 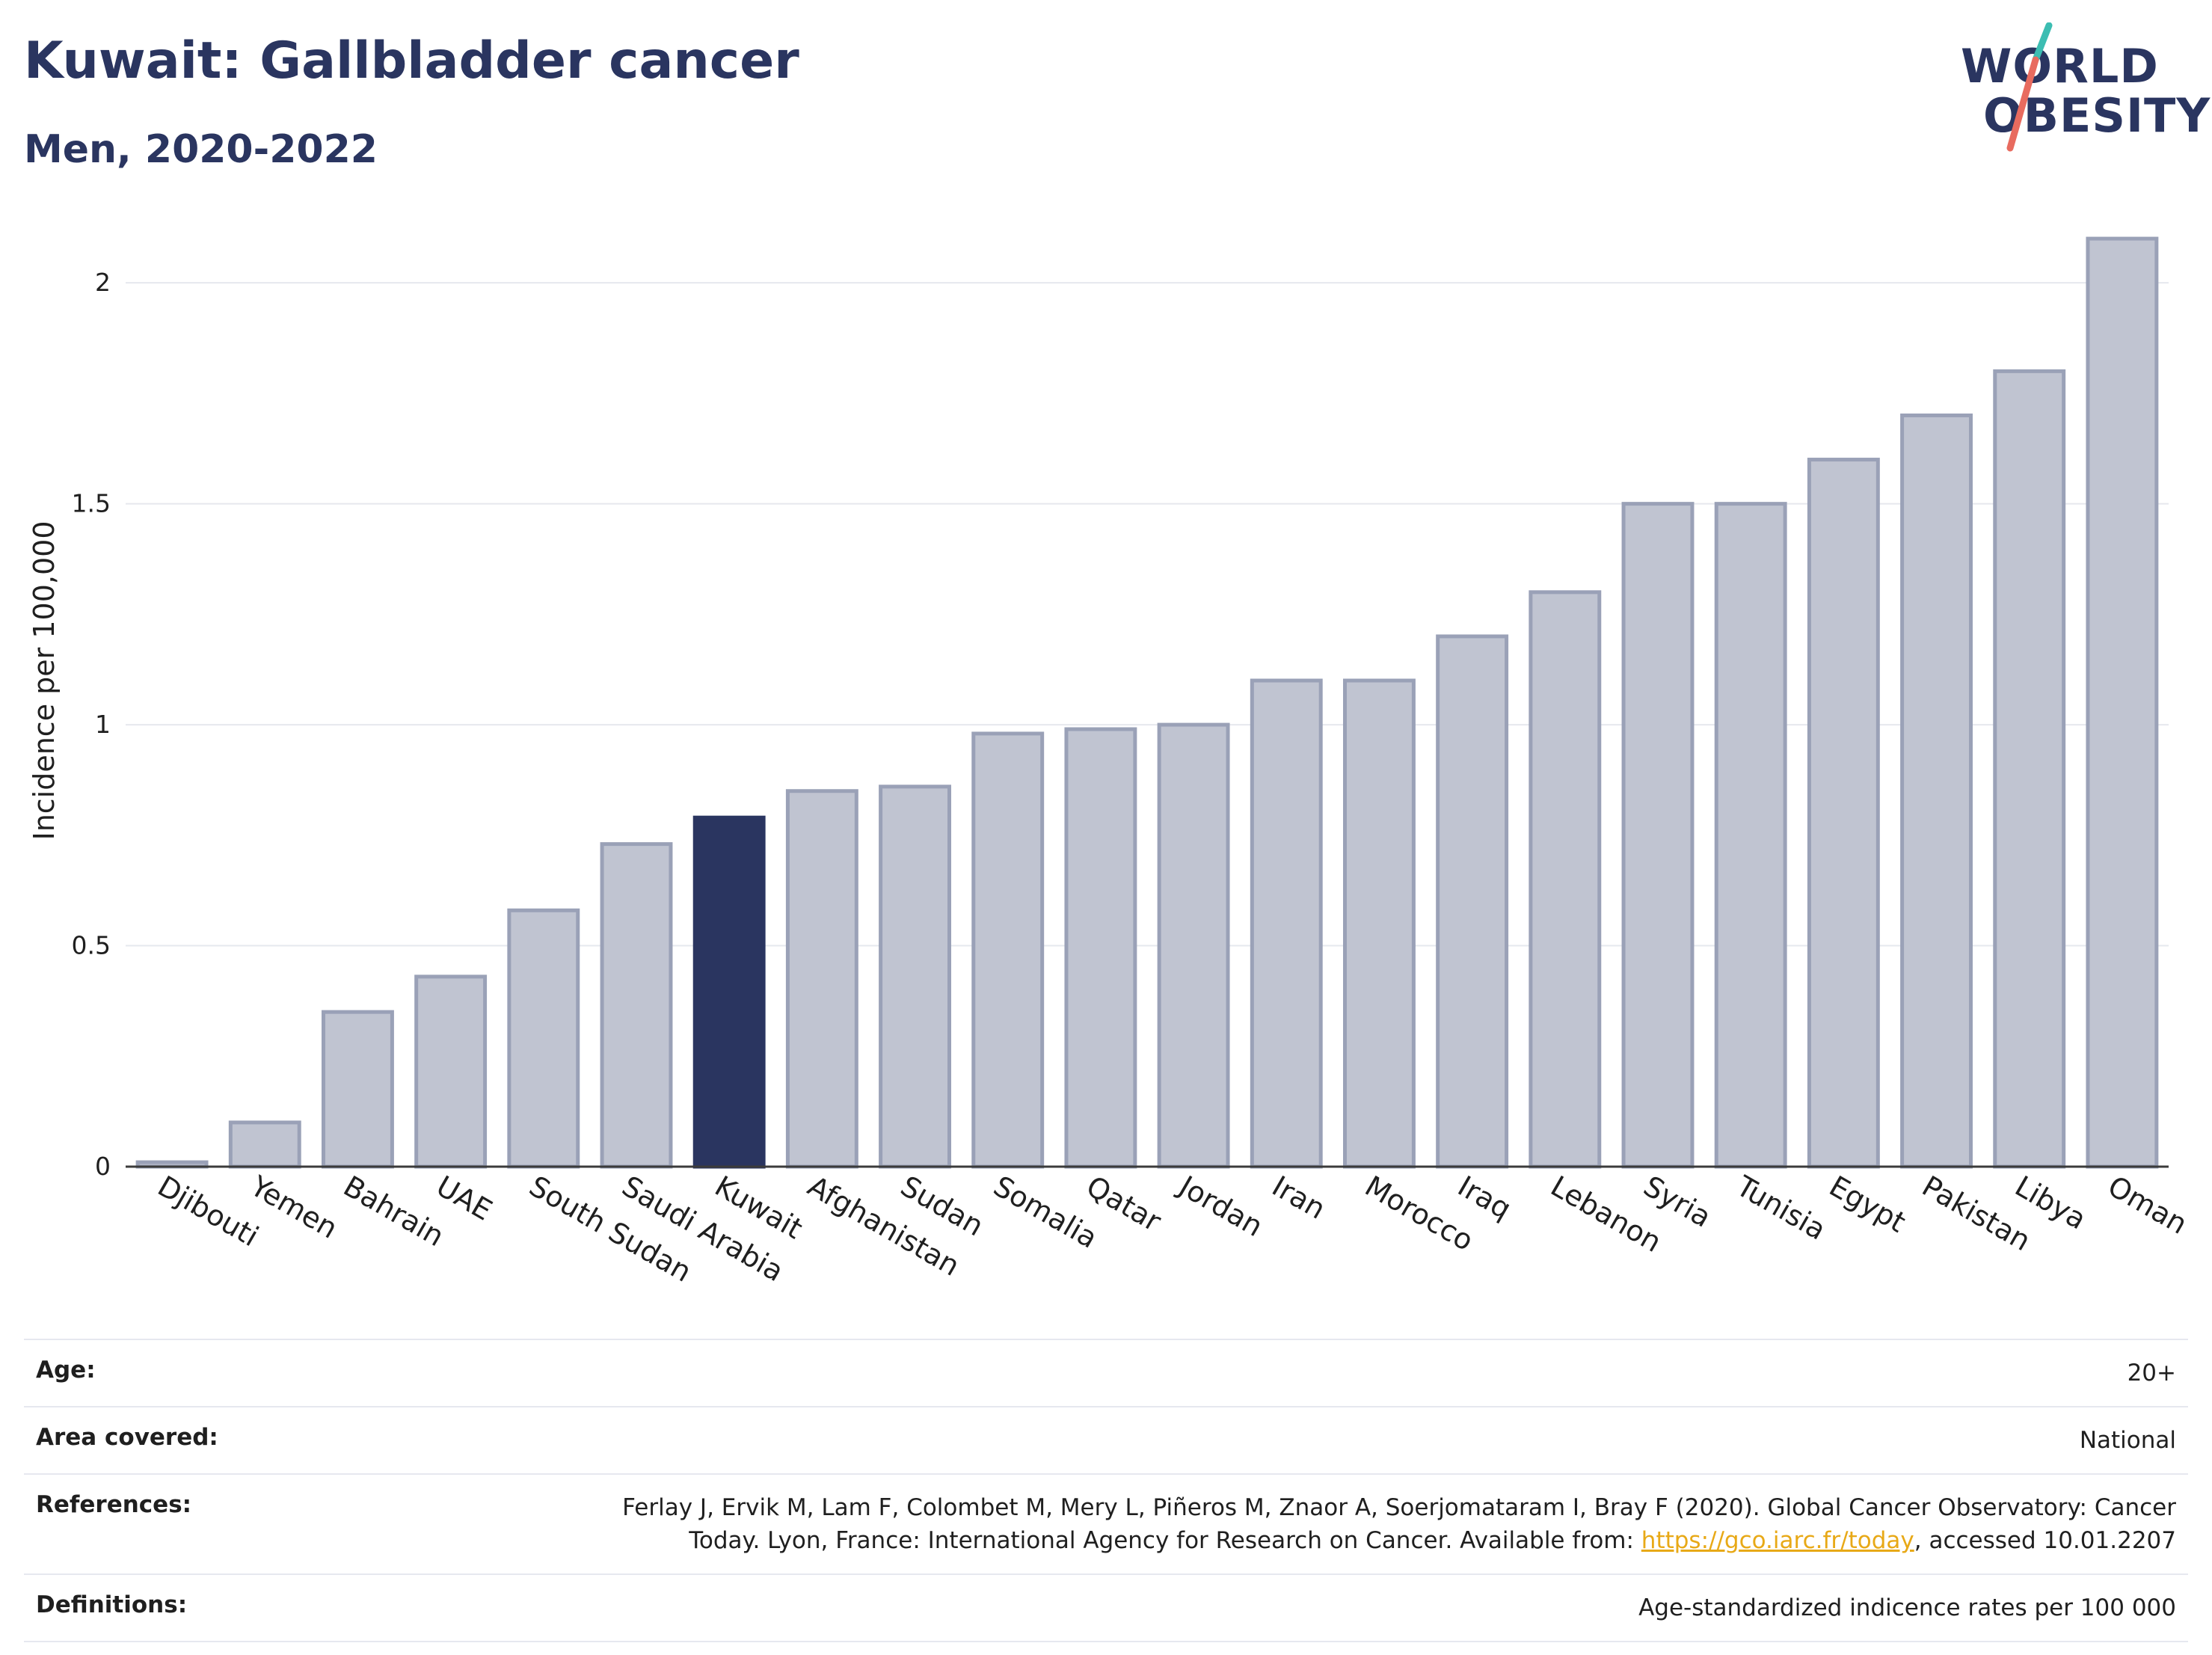 I want to click on x-tick-label: Yemen, so click(x=294, y=1207).